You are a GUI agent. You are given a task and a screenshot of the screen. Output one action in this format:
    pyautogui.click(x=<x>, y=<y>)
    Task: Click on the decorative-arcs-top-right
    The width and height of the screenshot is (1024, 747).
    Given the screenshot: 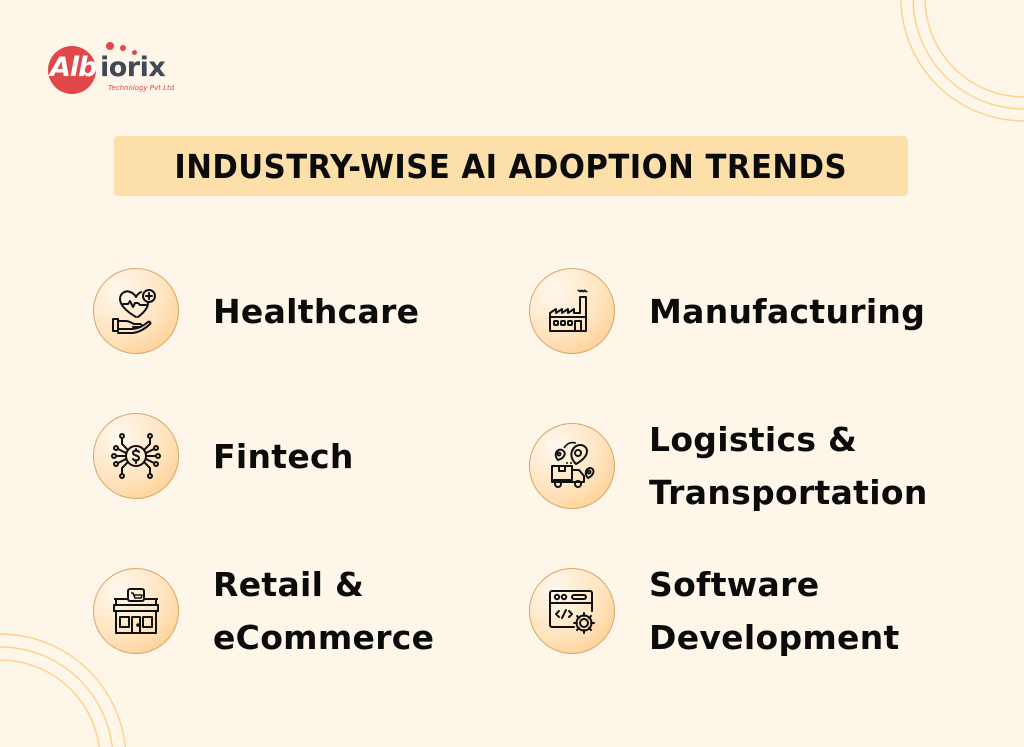 What is the action you would take?
    pyautogui.click(x=962, y=61)
    